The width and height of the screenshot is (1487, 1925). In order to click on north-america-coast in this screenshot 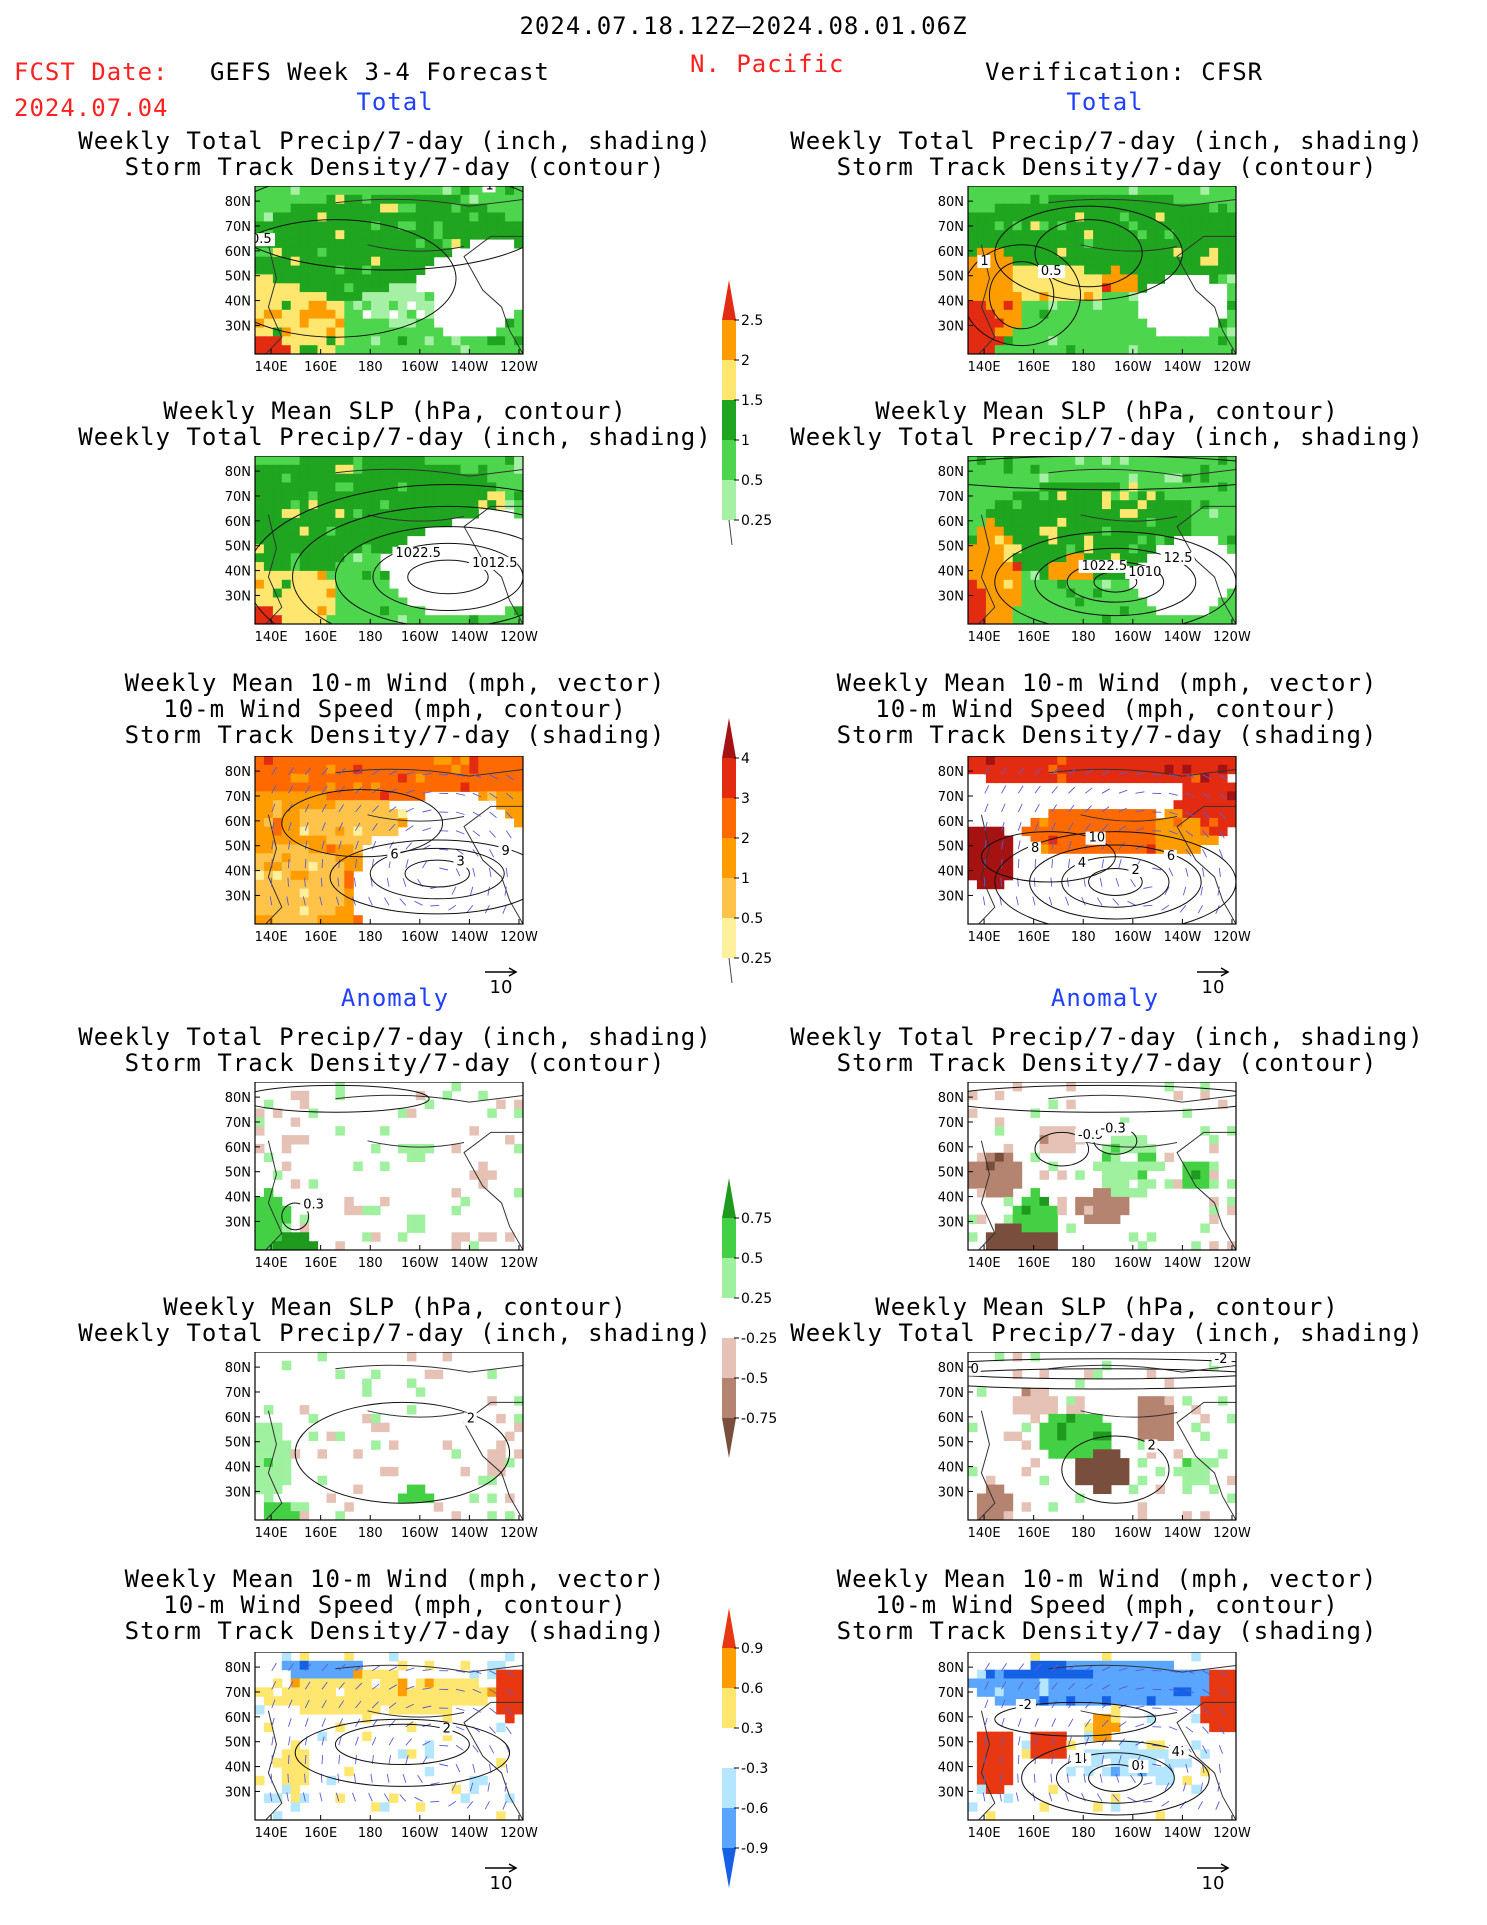, I will do `click(493, 1460)`.